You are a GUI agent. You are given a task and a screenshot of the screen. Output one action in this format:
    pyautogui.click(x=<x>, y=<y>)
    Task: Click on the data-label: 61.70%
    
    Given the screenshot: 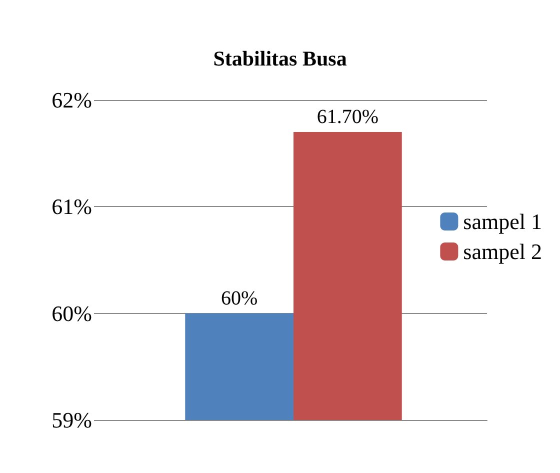 What is the action you would take?
    pyautogui.click(x=347, y=117)
    